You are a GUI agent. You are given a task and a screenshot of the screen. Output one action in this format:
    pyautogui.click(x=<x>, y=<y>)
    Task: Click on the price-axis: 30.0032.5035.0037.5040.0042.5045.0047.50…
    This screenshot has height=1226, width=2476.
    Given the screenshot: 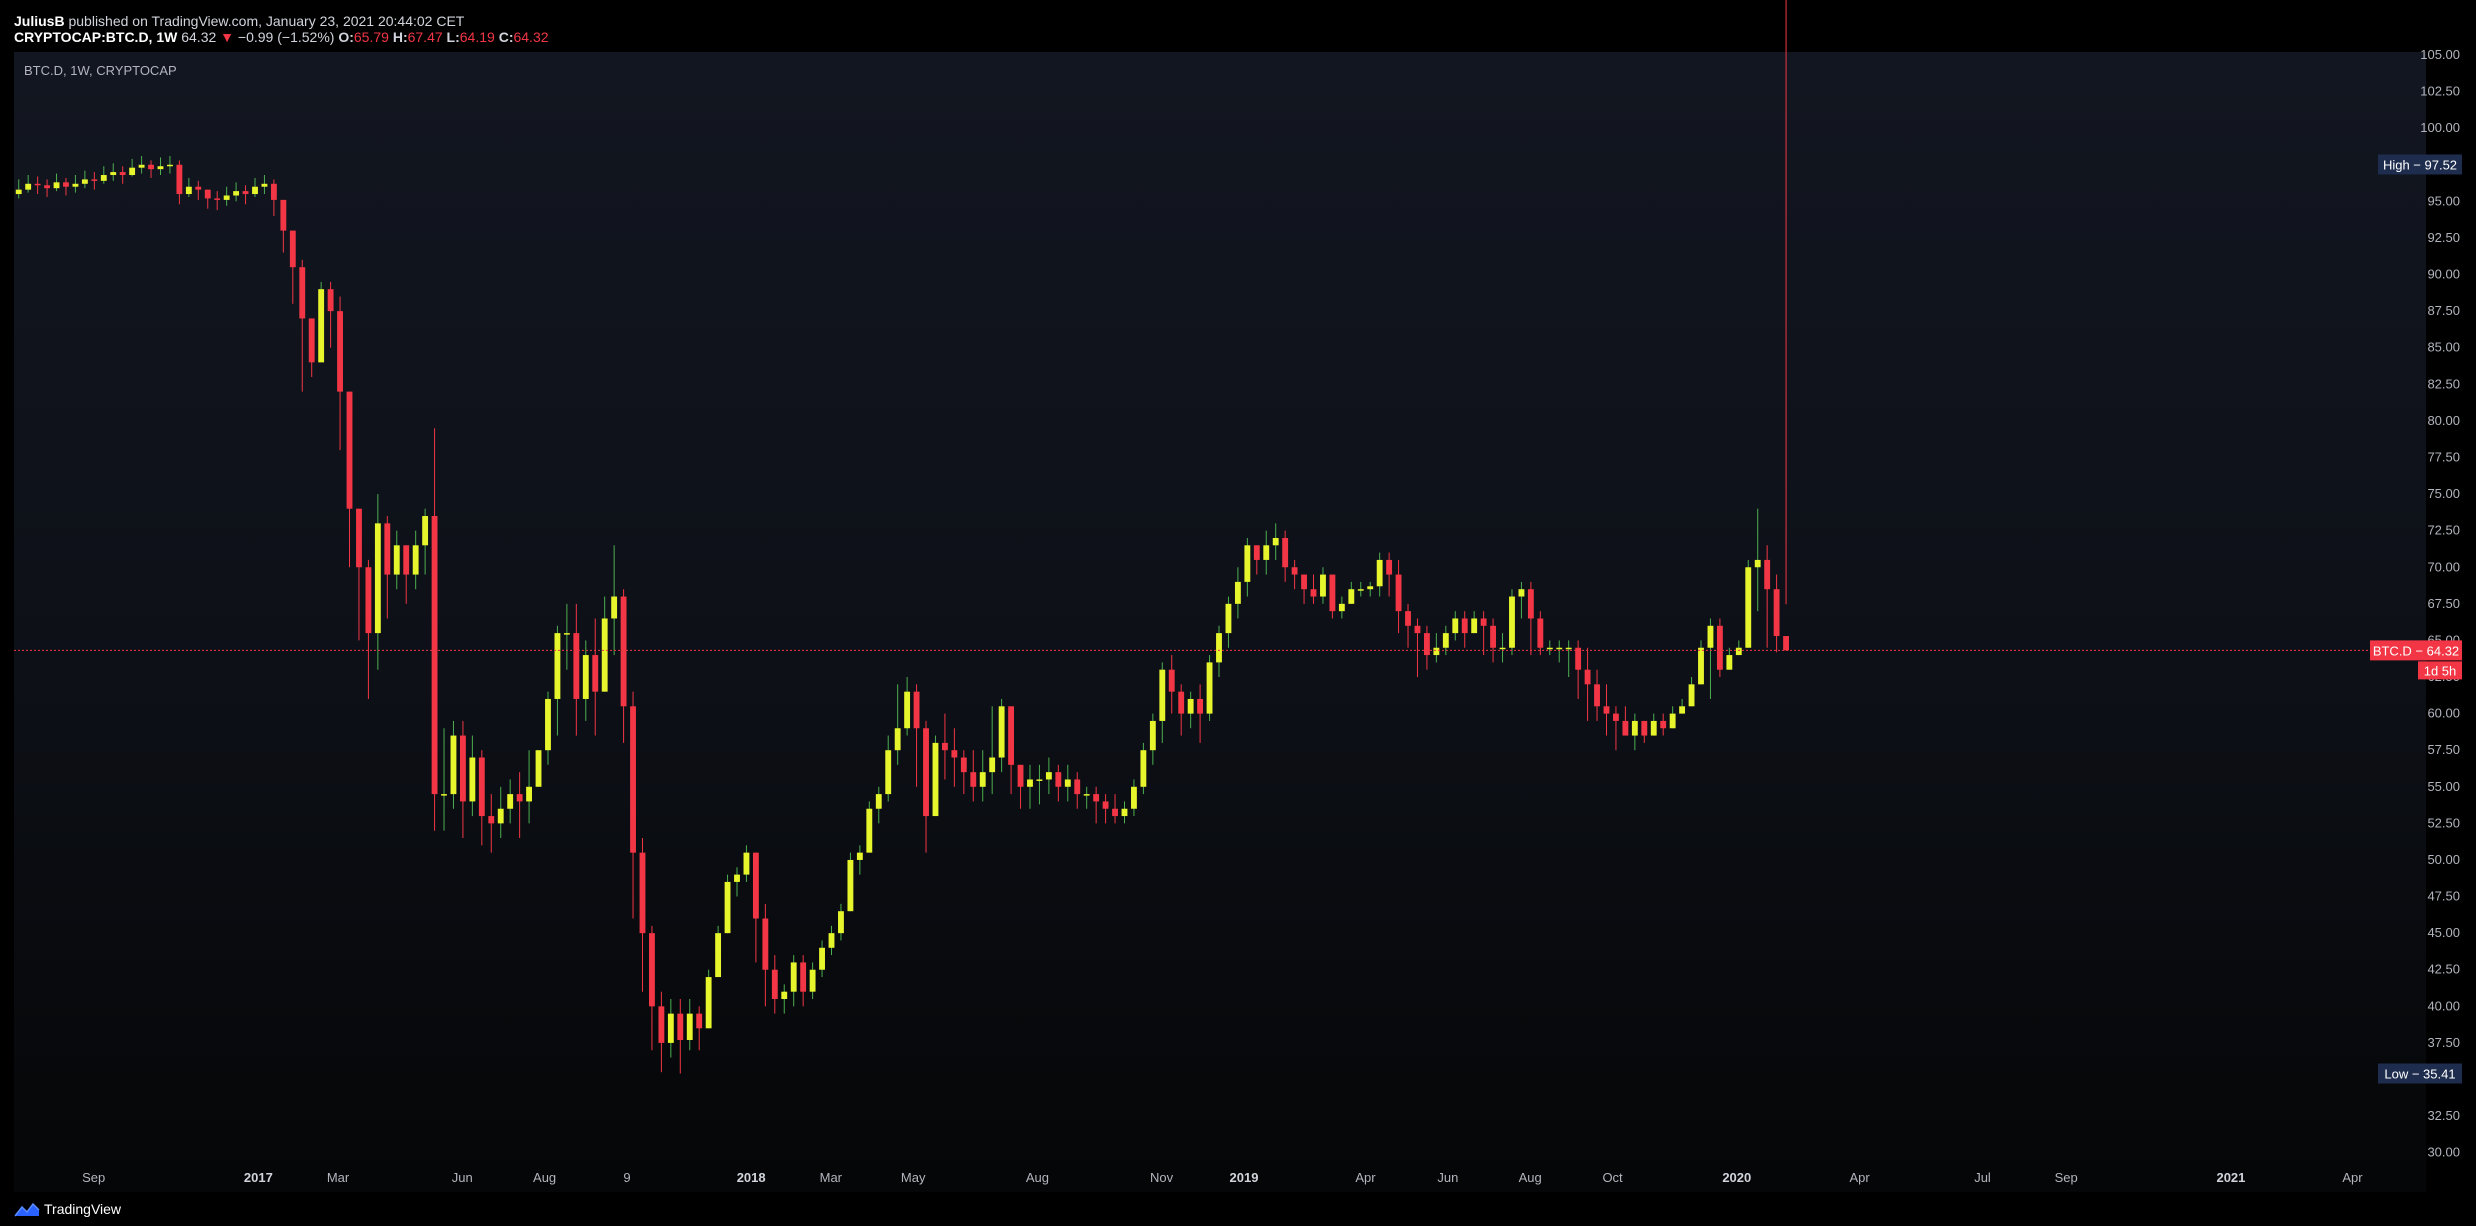 What is the action you would take?
    pyautogui.click(x=2440, y=603)
    